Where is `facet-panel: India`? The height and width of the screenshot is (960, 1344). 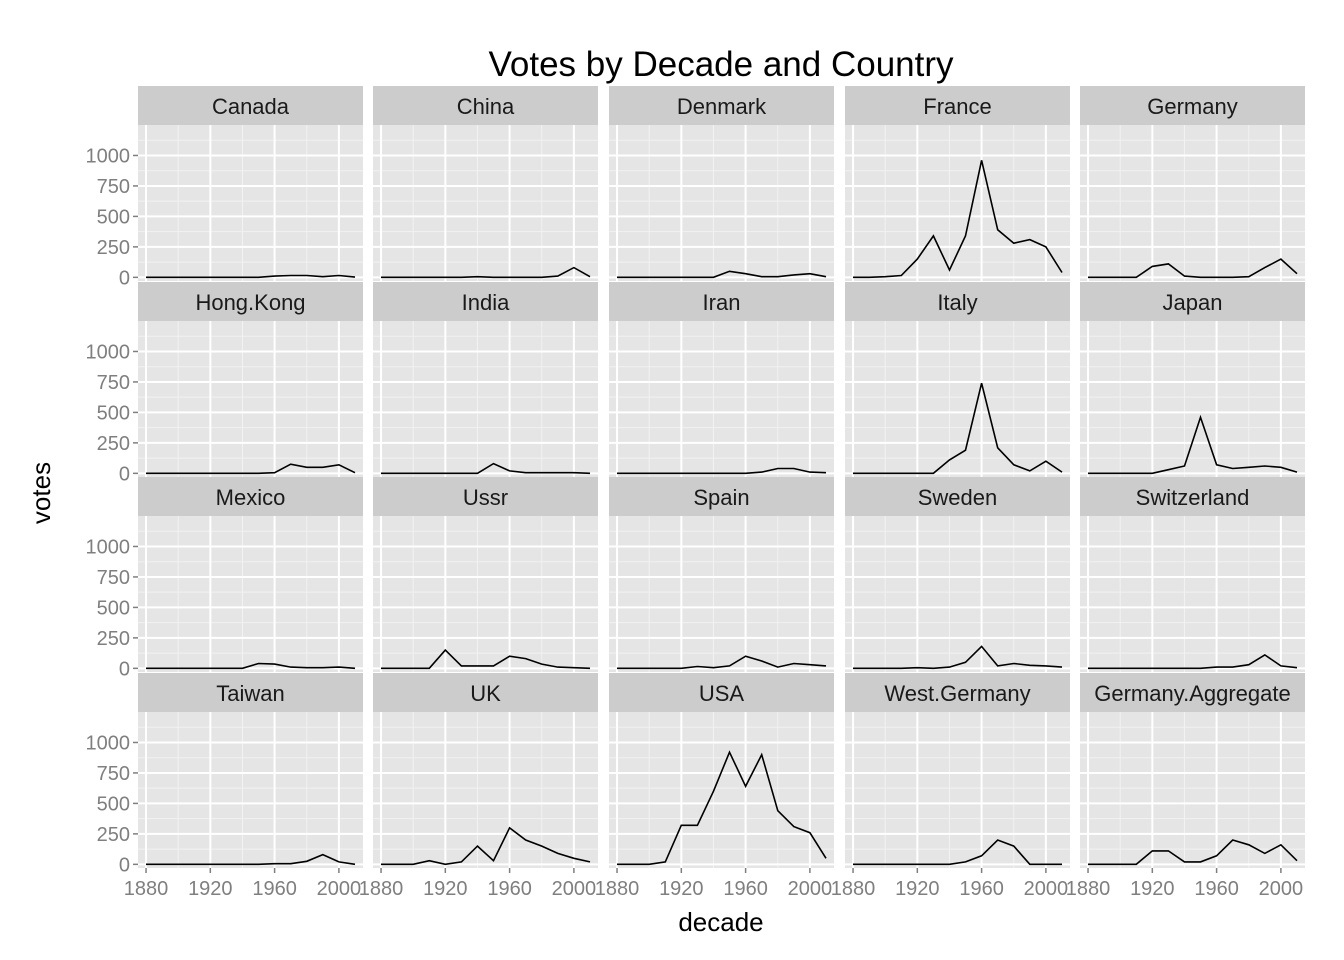
facet-panel: India is located at coordinates (485, 379).